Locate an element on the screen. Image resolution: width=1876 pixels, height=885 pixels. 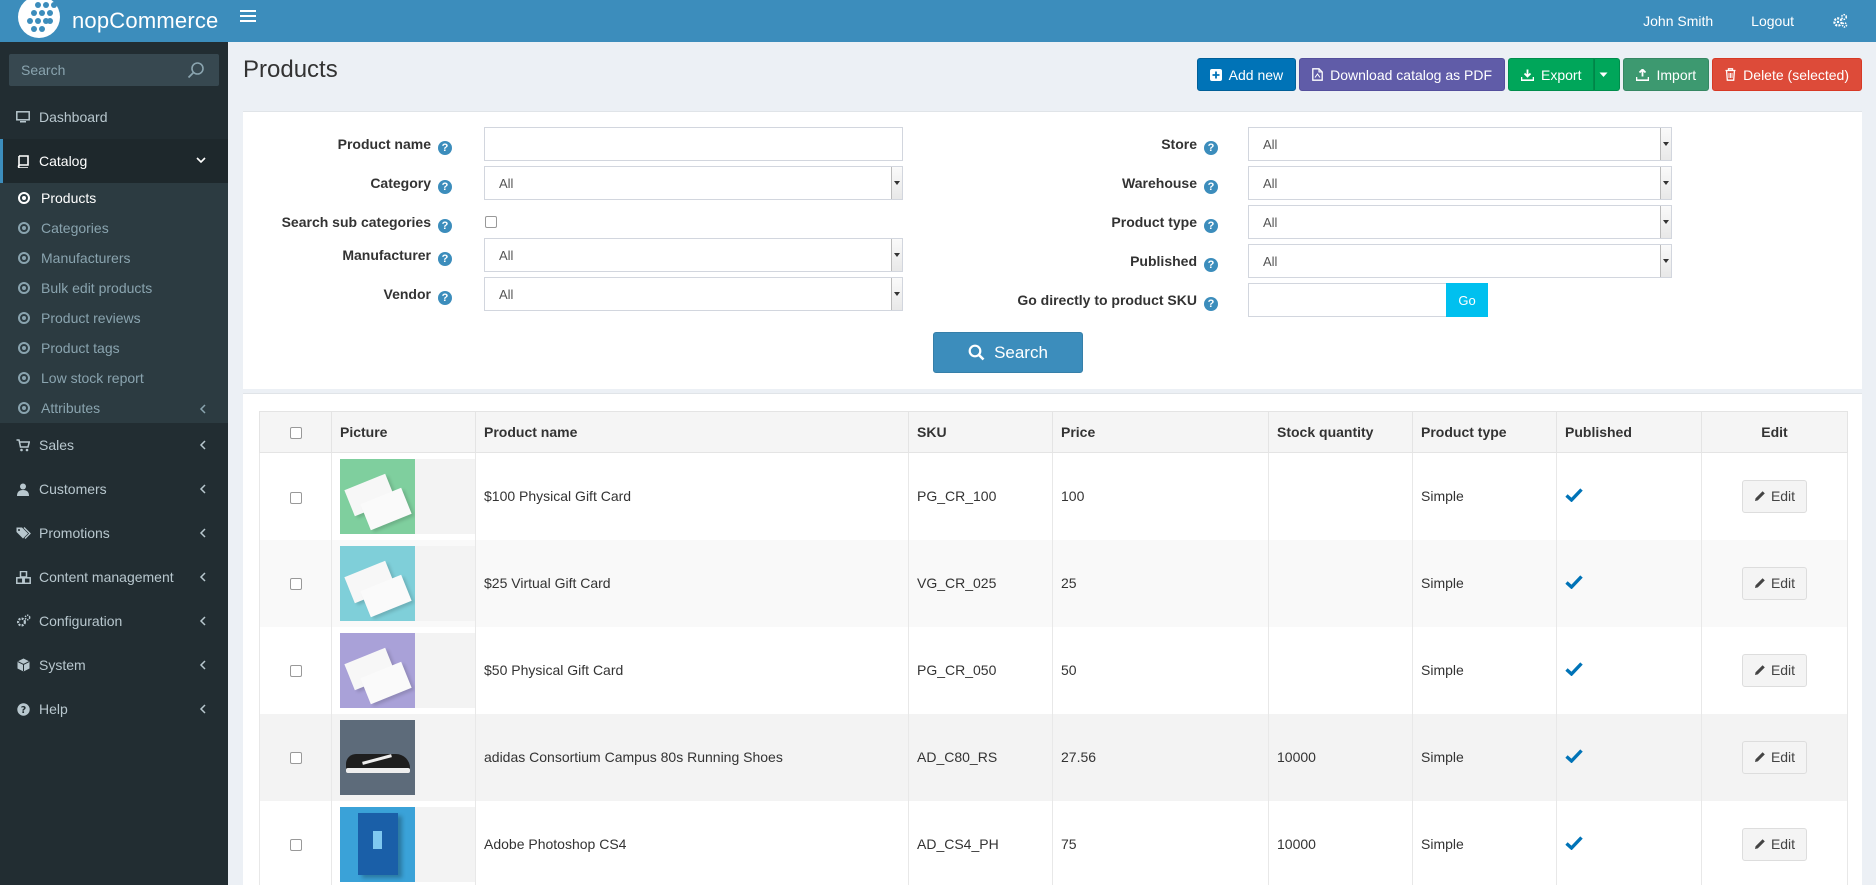
submenu-item-low-stock-report: Low stock report is located at coordinates (114, 378).